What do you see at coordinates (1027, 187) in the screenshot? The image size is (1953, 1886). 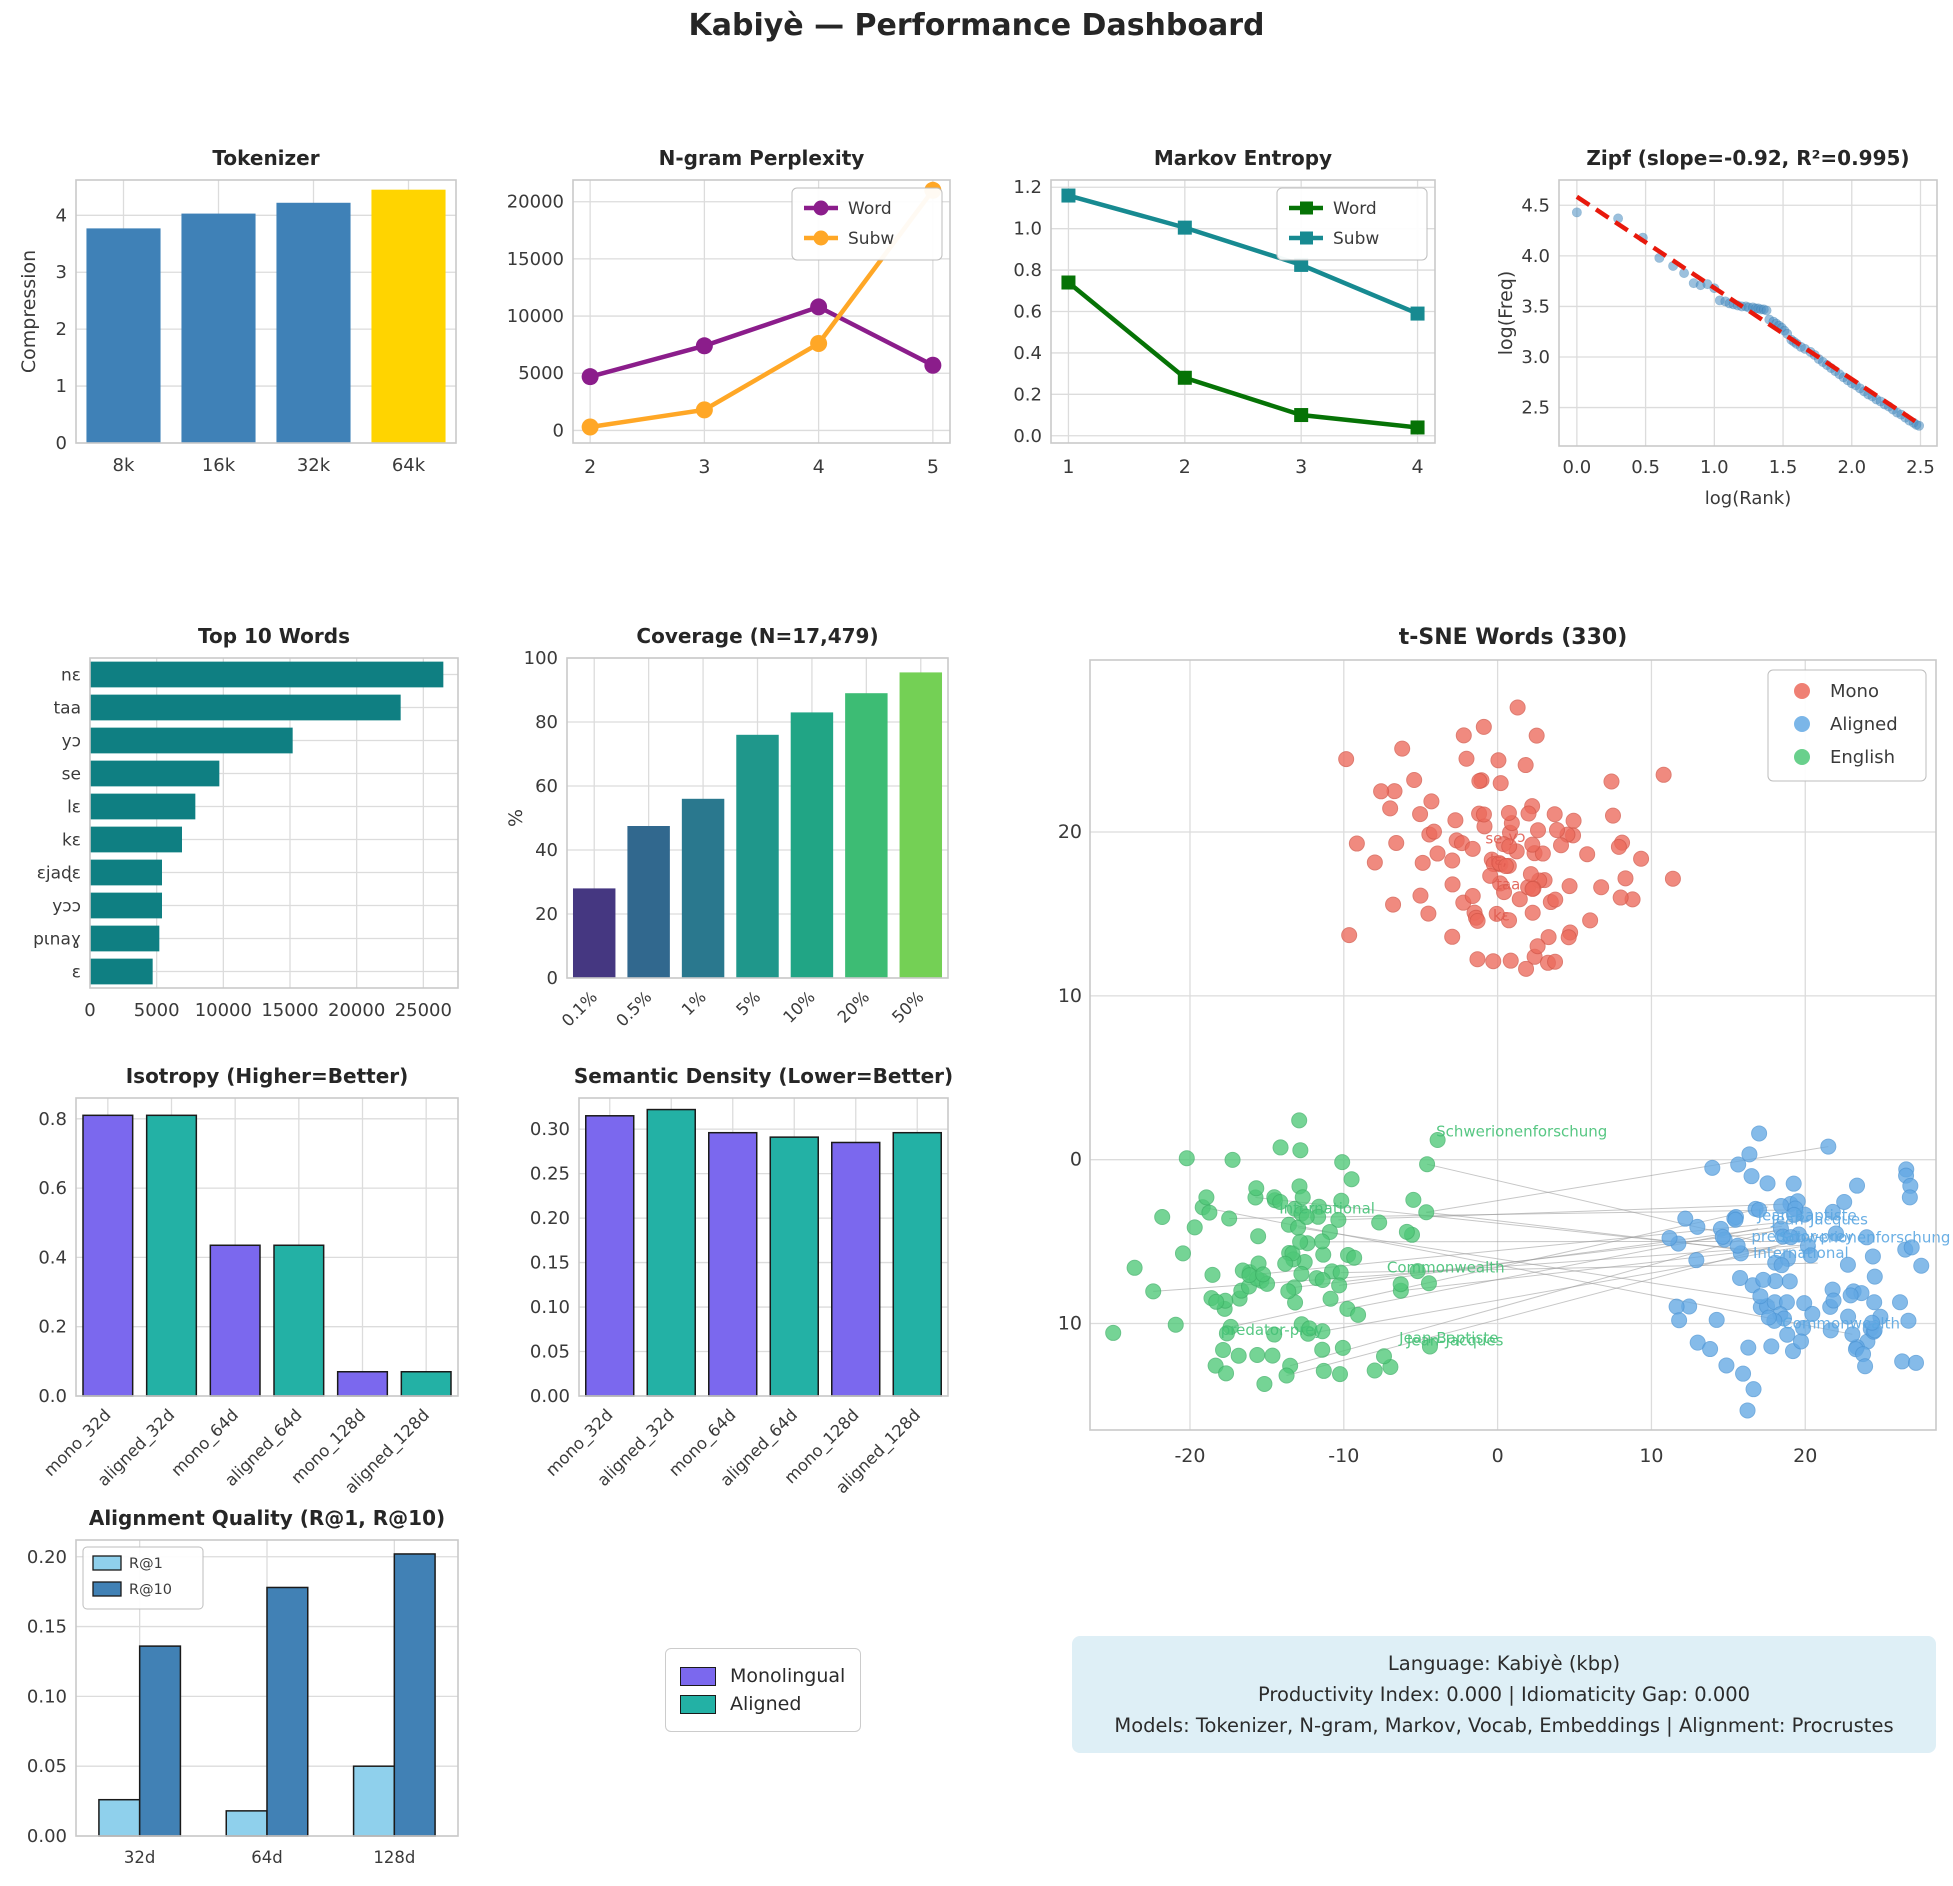 I see `svg-text: 1.2` at bounding box center [1027, 187].